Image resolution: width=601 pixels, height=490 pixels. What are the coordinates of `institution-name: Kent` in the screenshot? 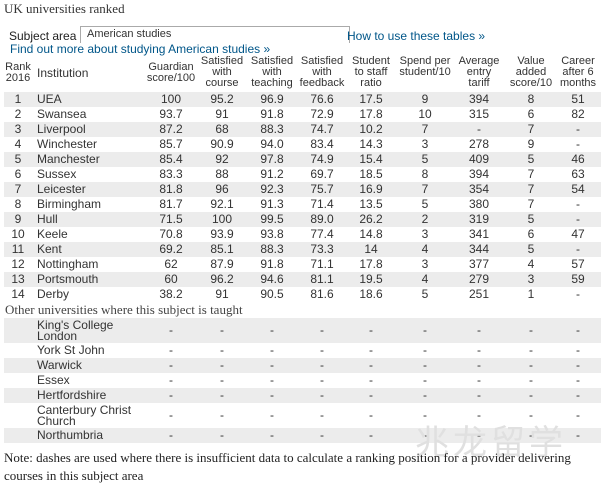 It's located at (49, 249).